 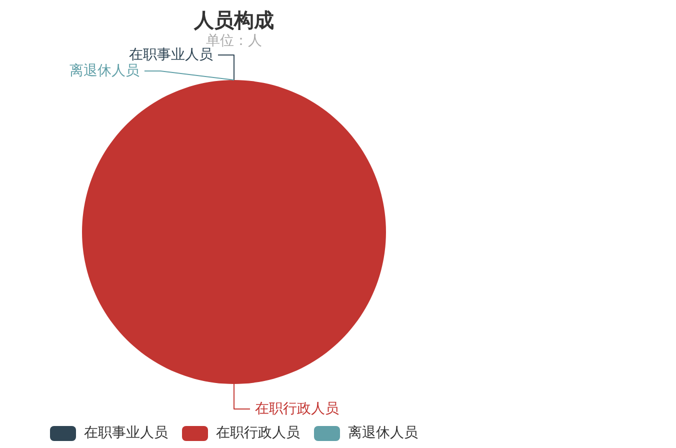 I want to click on chart-title: 人员构成, so click(x=233, y=20).